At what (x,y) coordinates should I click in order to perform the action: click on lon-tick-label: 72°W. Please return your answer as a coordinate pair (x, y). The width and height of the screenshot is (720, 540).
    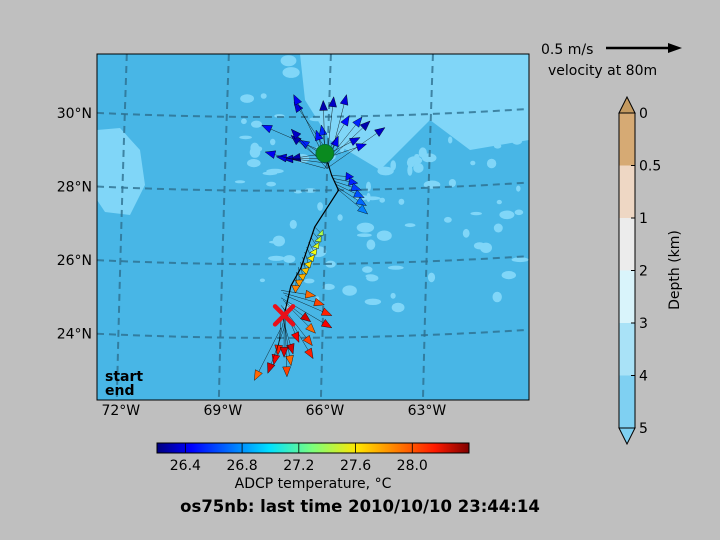
    Looking at the image, I should click on (120, 411).